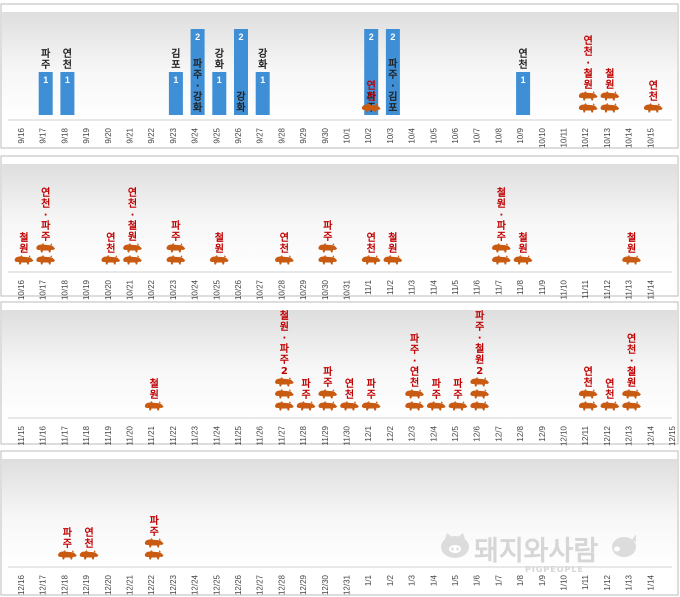 Image resolution: width=680 pixels, height=597 pixels. I want to click on date-tick-label: 10/16, so click(21, 289).